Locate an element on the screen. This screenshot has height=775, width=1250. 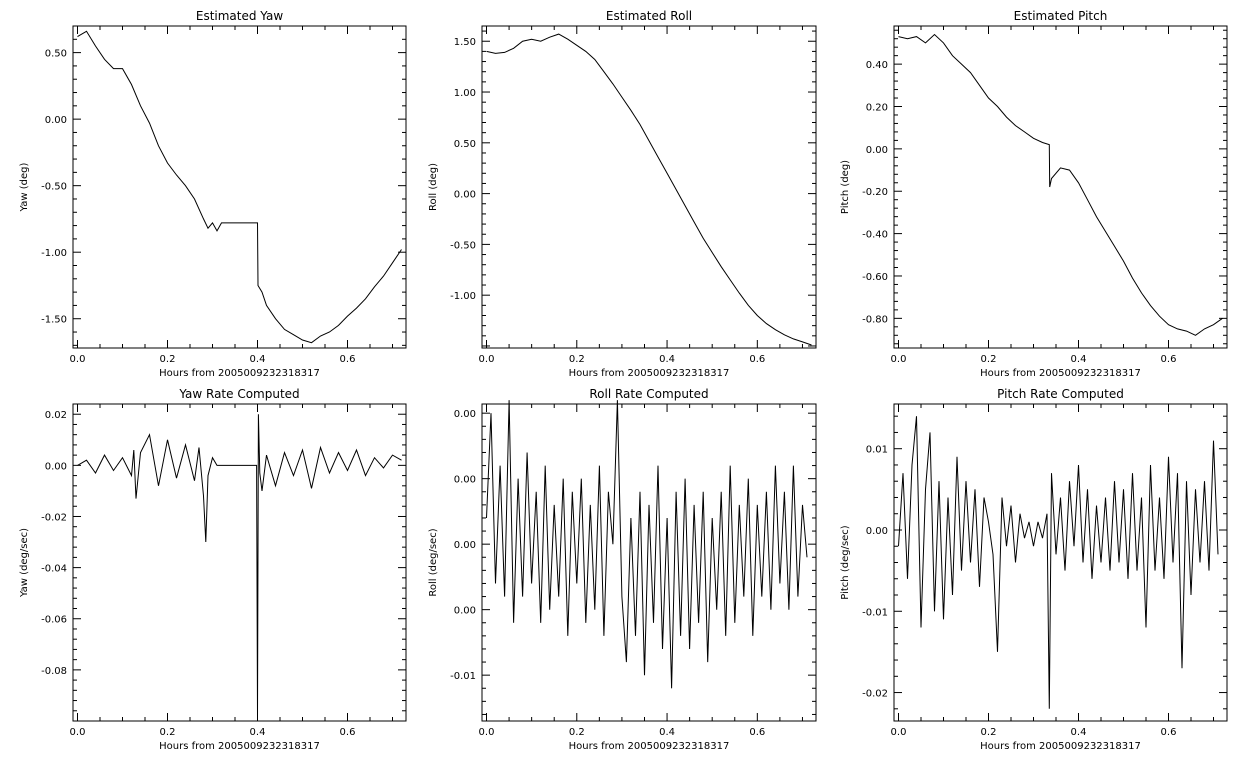
y-axis-label: Yaw (deg/sec) is located at coordinates (24, 563).